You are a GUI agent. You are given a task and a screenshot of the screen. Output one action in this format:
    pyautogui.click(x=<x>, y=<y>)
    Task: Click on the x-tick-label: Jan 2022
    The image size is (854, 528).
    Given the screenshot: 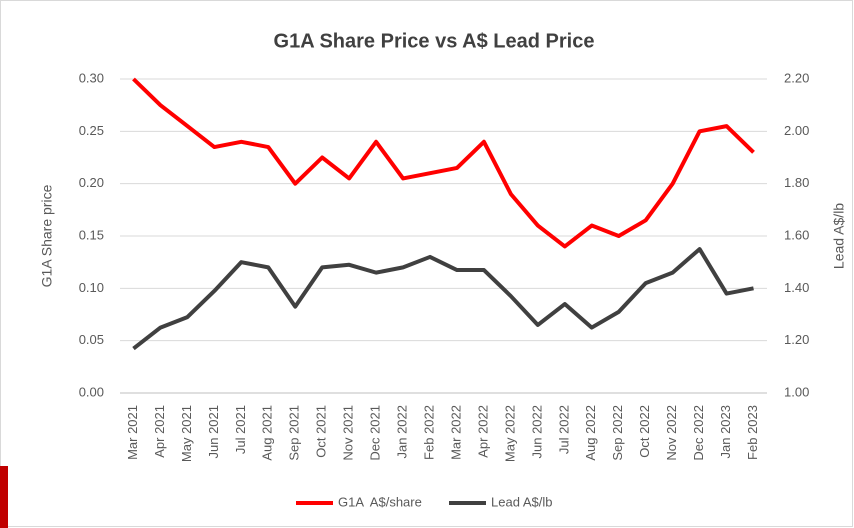 What is the action you would take?
    pyautogui.click(x=402, y=432)
    